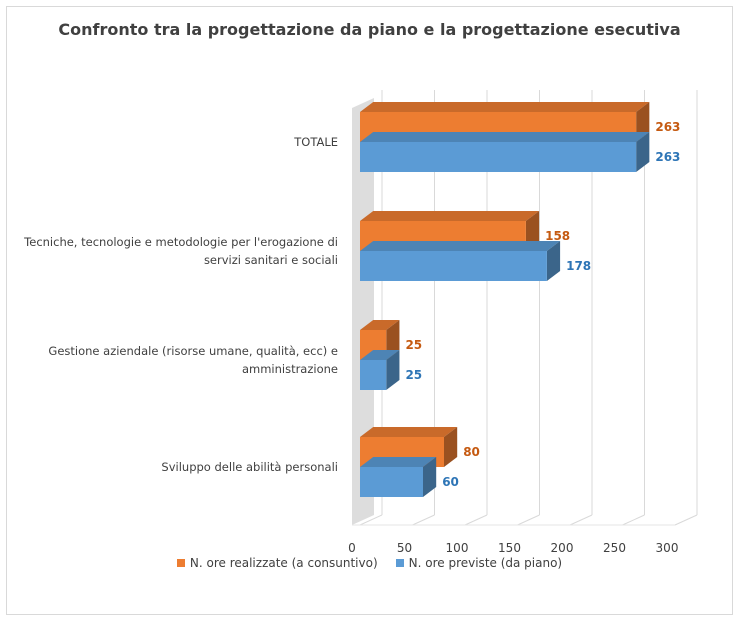  I want to click on data-label-1-2: 25, so click(413, 375).